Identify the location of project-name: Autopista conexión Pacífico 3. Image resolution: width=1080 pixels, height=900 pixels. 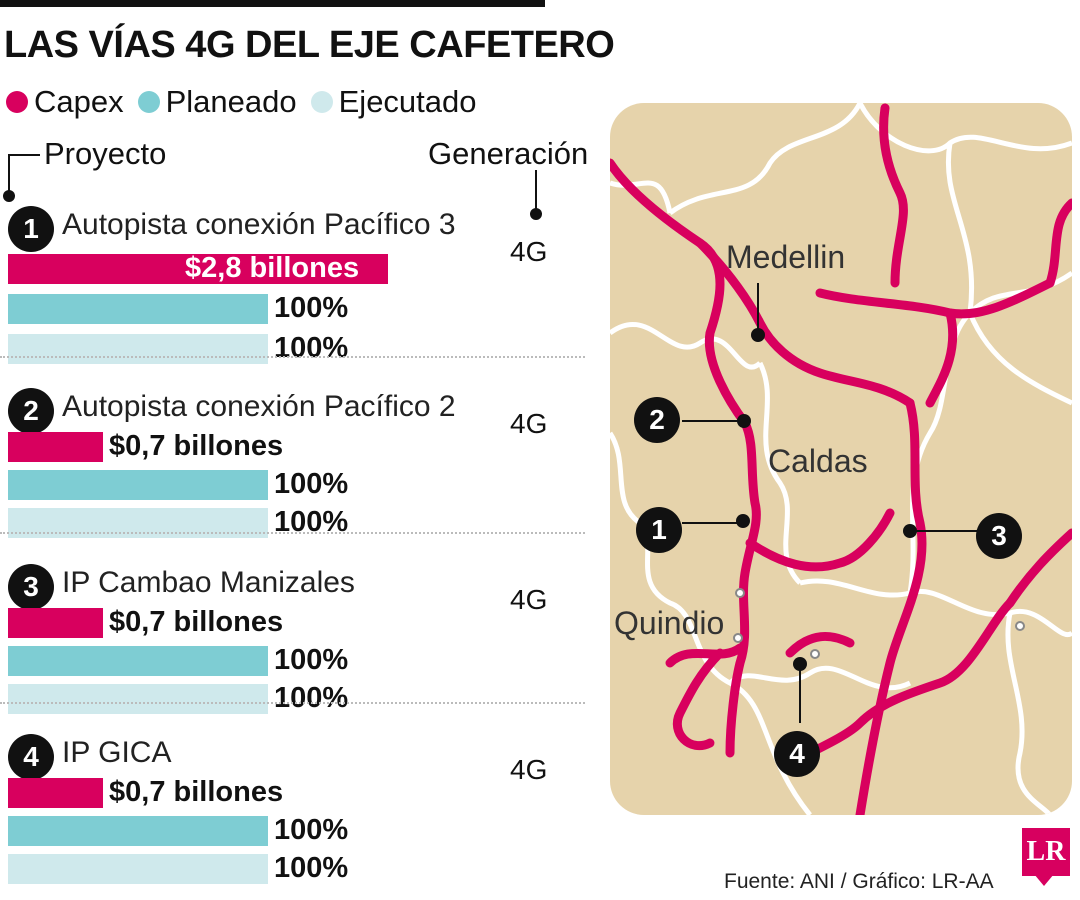
(259, 224).